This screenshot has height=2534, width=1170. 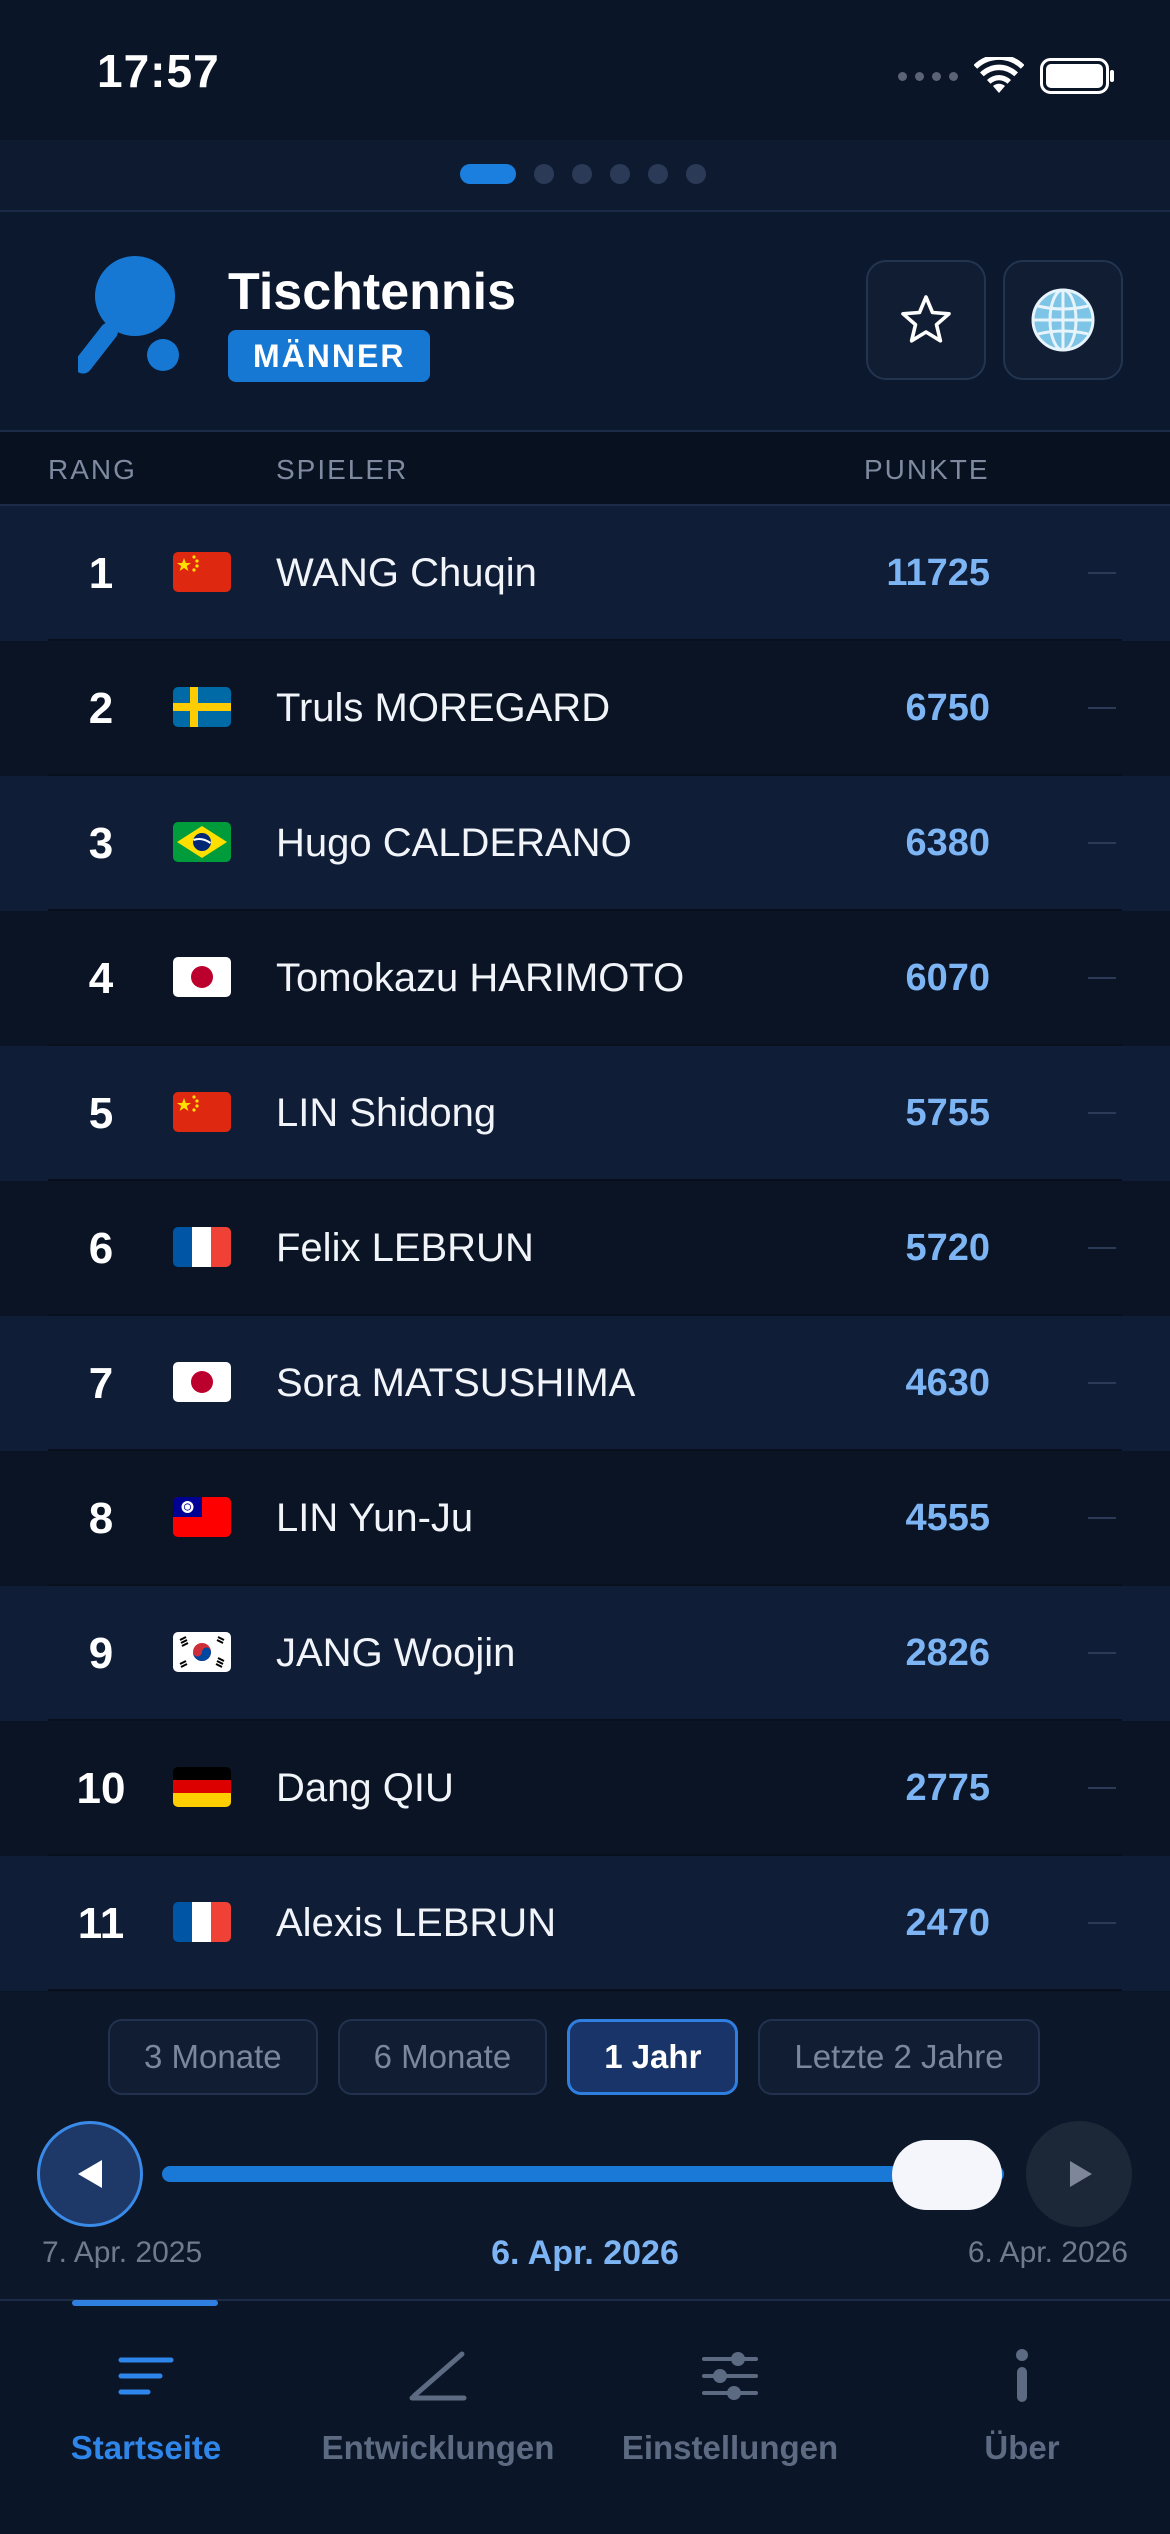 What do you see at coordinates (1022, 2447) in the screenshot?
I see `tab-label: Über` at bounding box center [1022, 2447].